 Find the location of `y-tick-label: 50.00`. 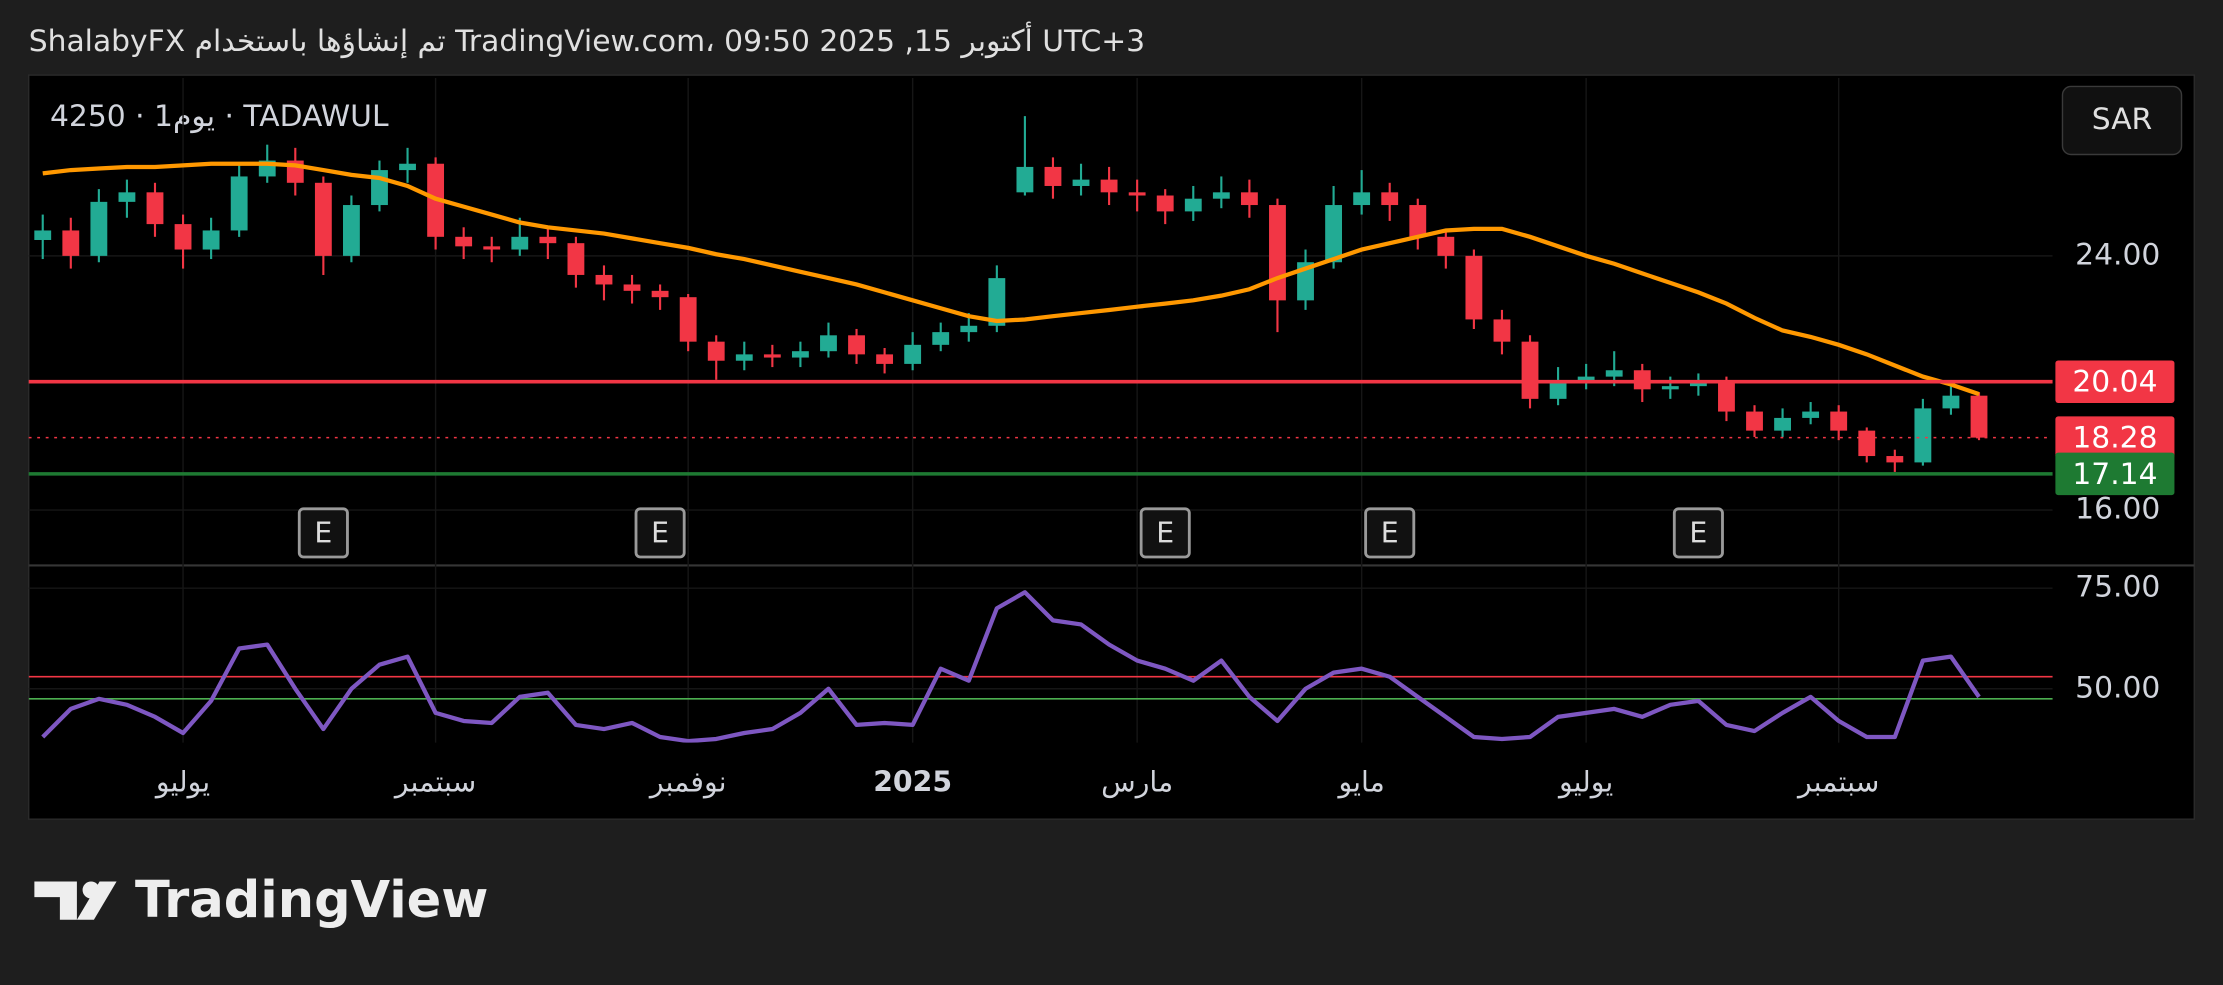

y-tick-label: 50.00 is located at coordinates (2117, 687).